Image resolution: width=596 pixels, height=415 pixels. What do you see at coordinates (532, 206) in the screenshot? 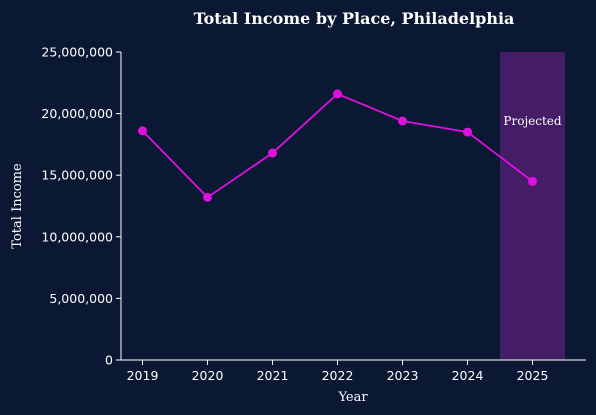
I see `projection-band` at bounding box center [532, 206].